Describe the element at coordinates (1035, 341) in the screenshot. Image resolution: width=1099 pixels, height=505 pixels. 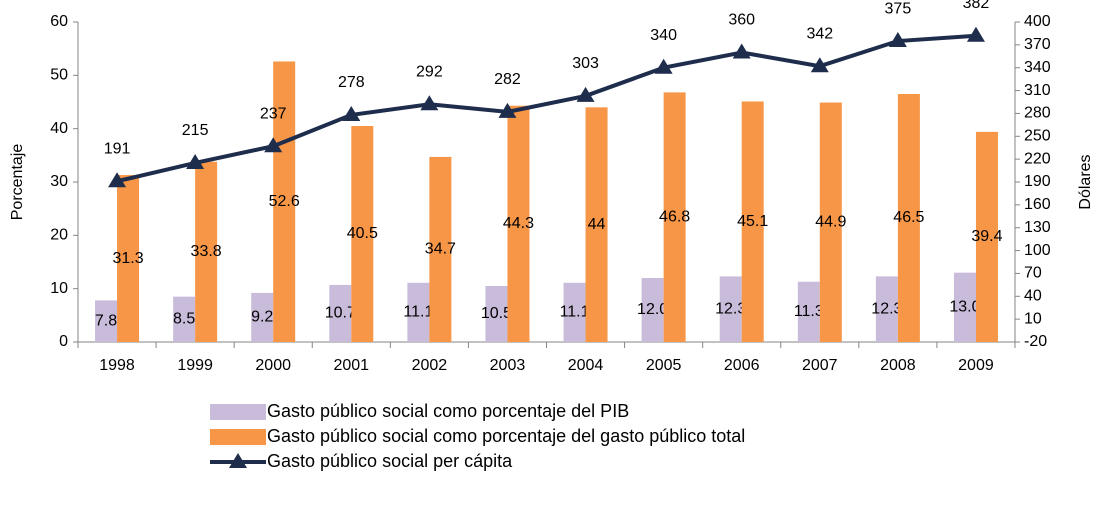
I see `y2-tick-label: -20` at that location.